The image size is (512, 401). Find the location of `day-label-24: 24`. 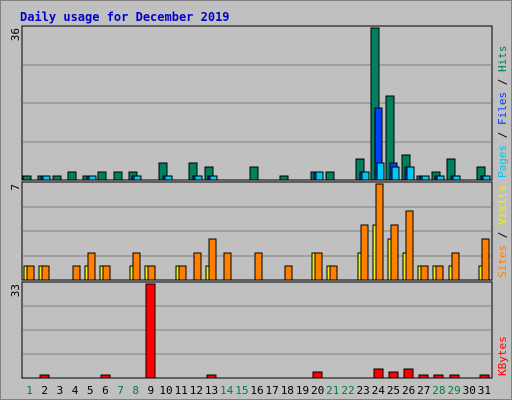

day-label-24: 24 is located at coordinates (379, 390).